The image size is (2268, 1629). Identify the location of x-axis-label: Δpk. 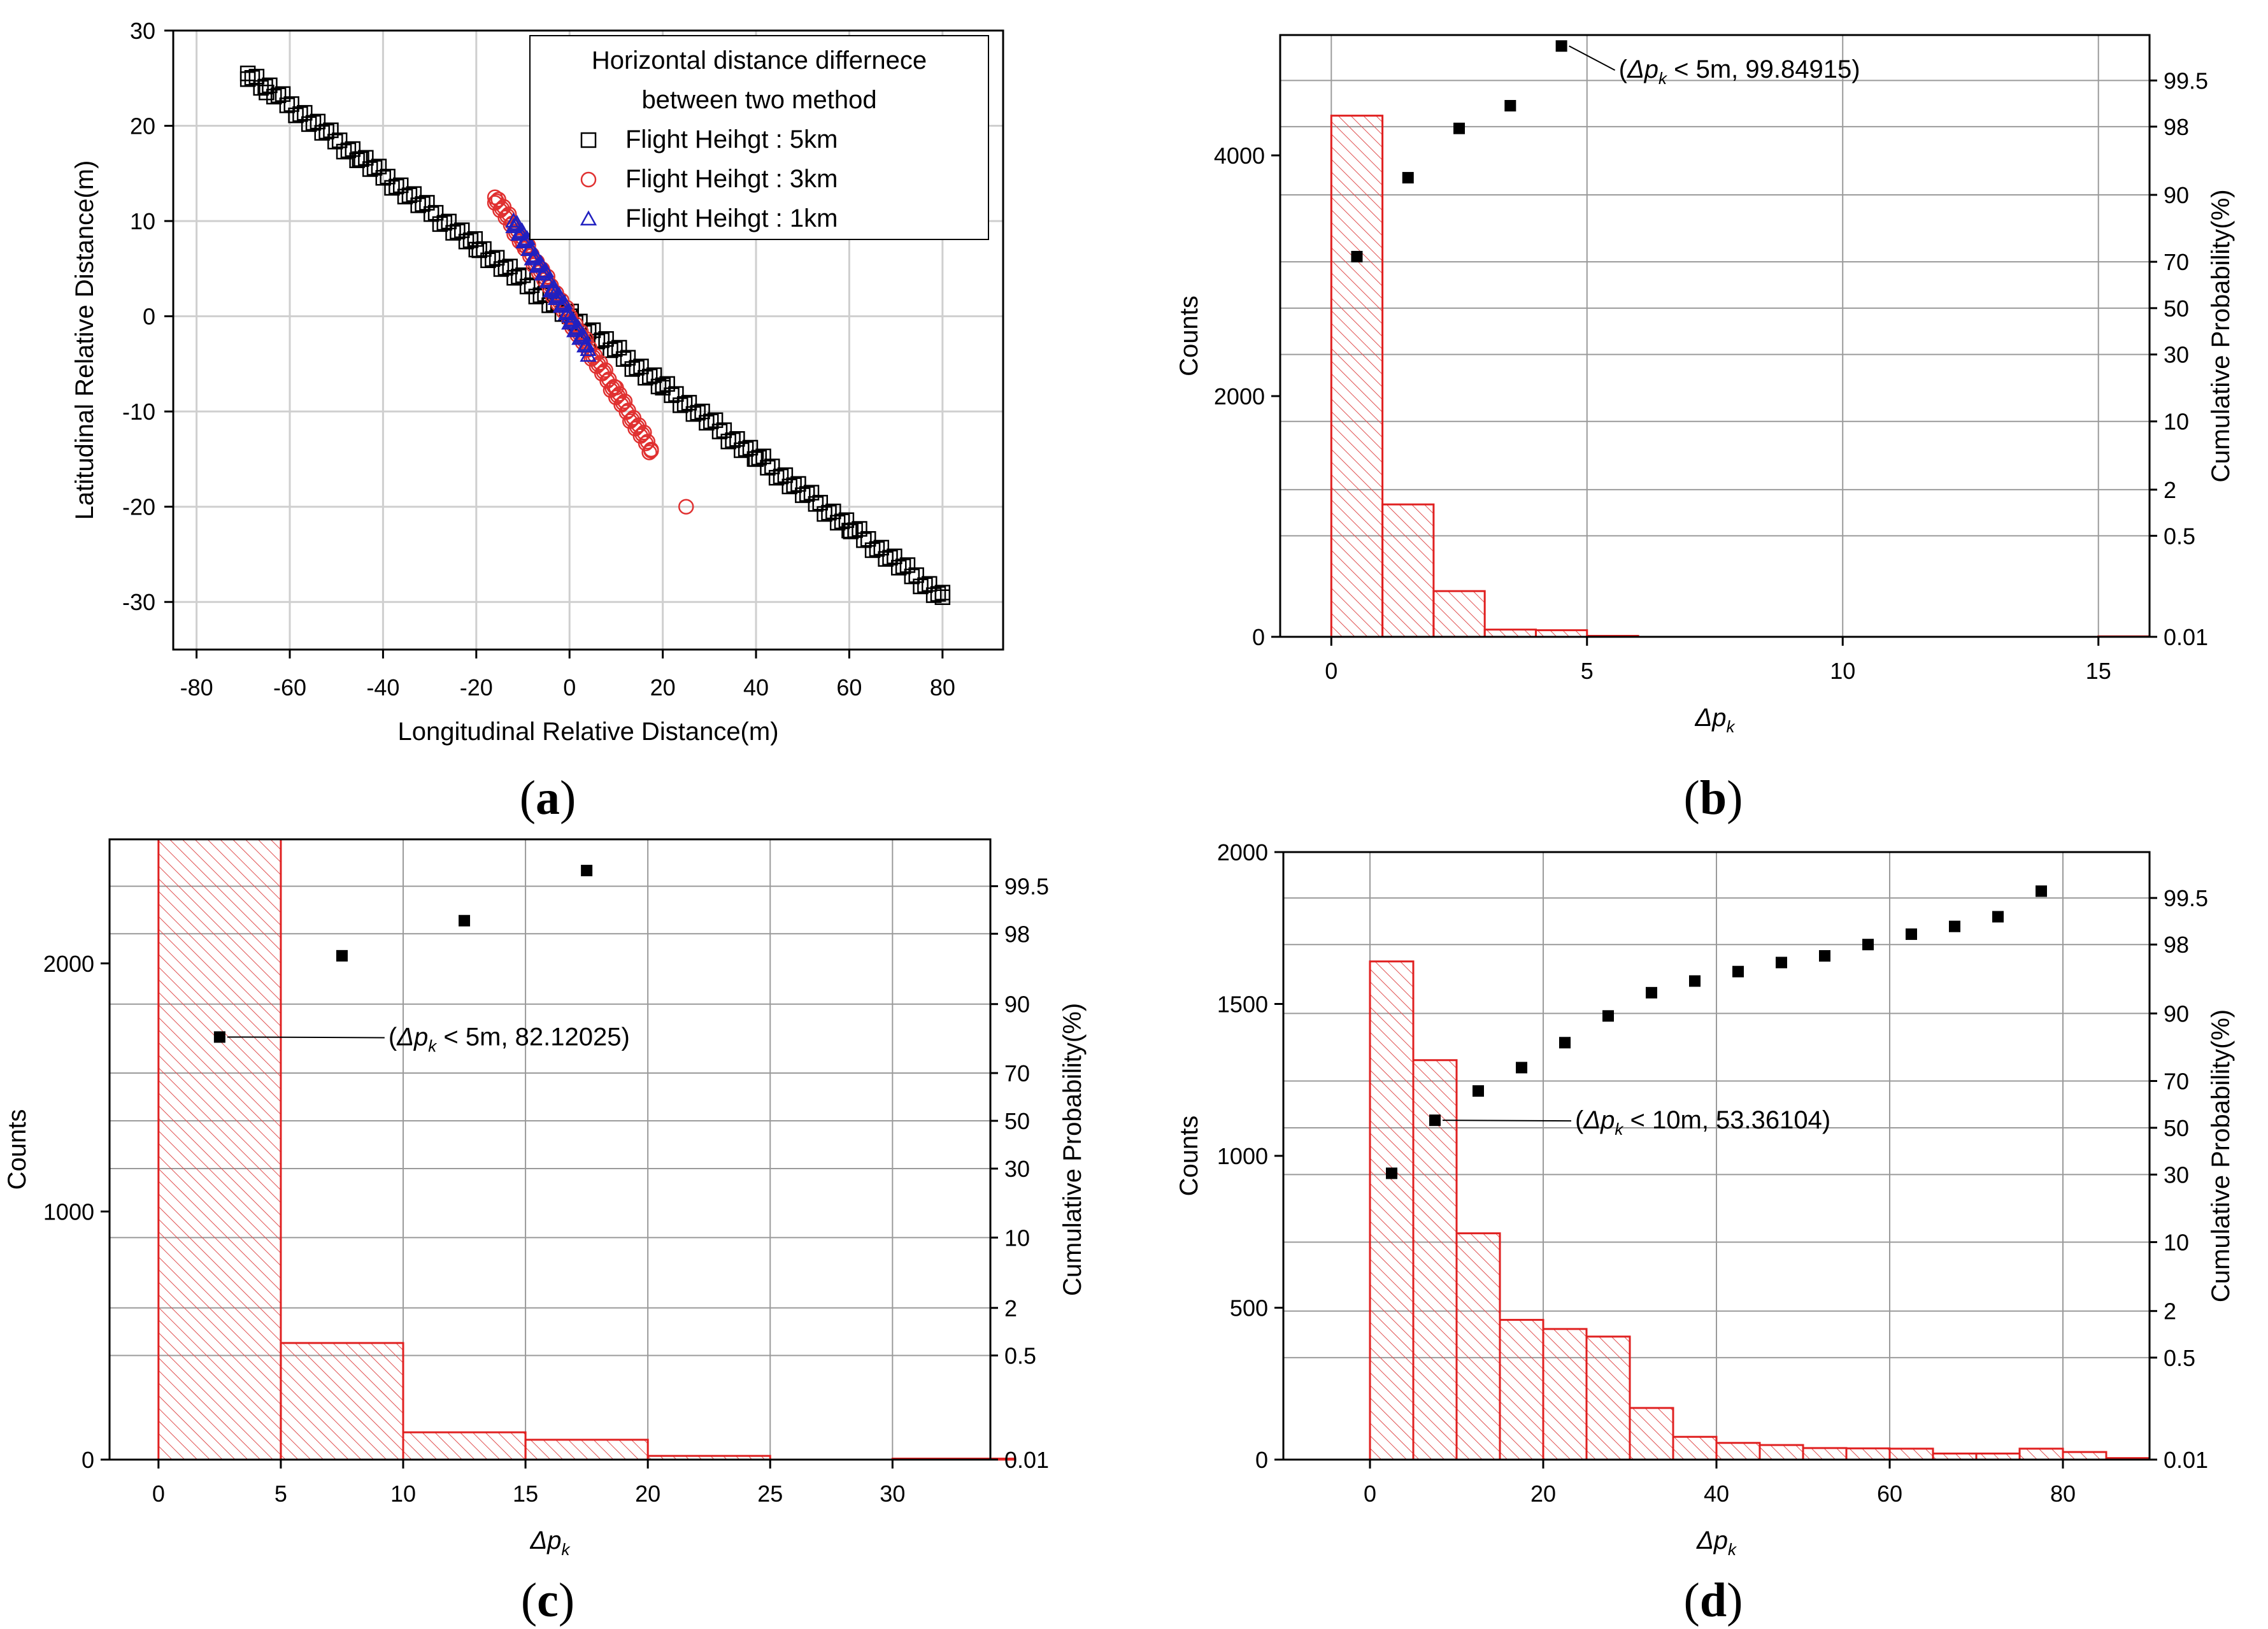
(1715, 720).